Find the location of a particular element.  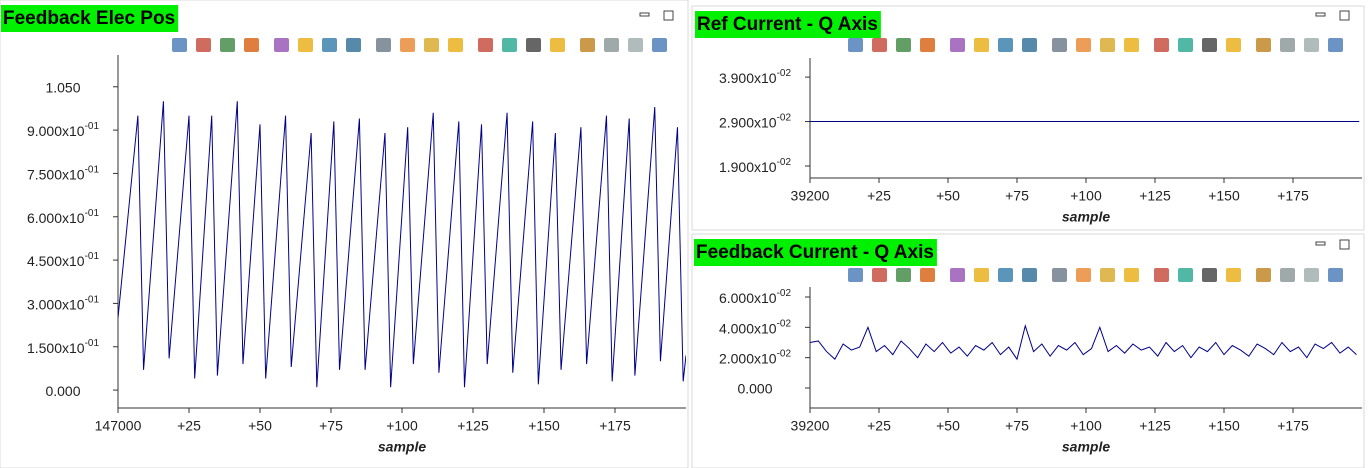

x-axis-label: sample is located at coordinates (1086, 217).